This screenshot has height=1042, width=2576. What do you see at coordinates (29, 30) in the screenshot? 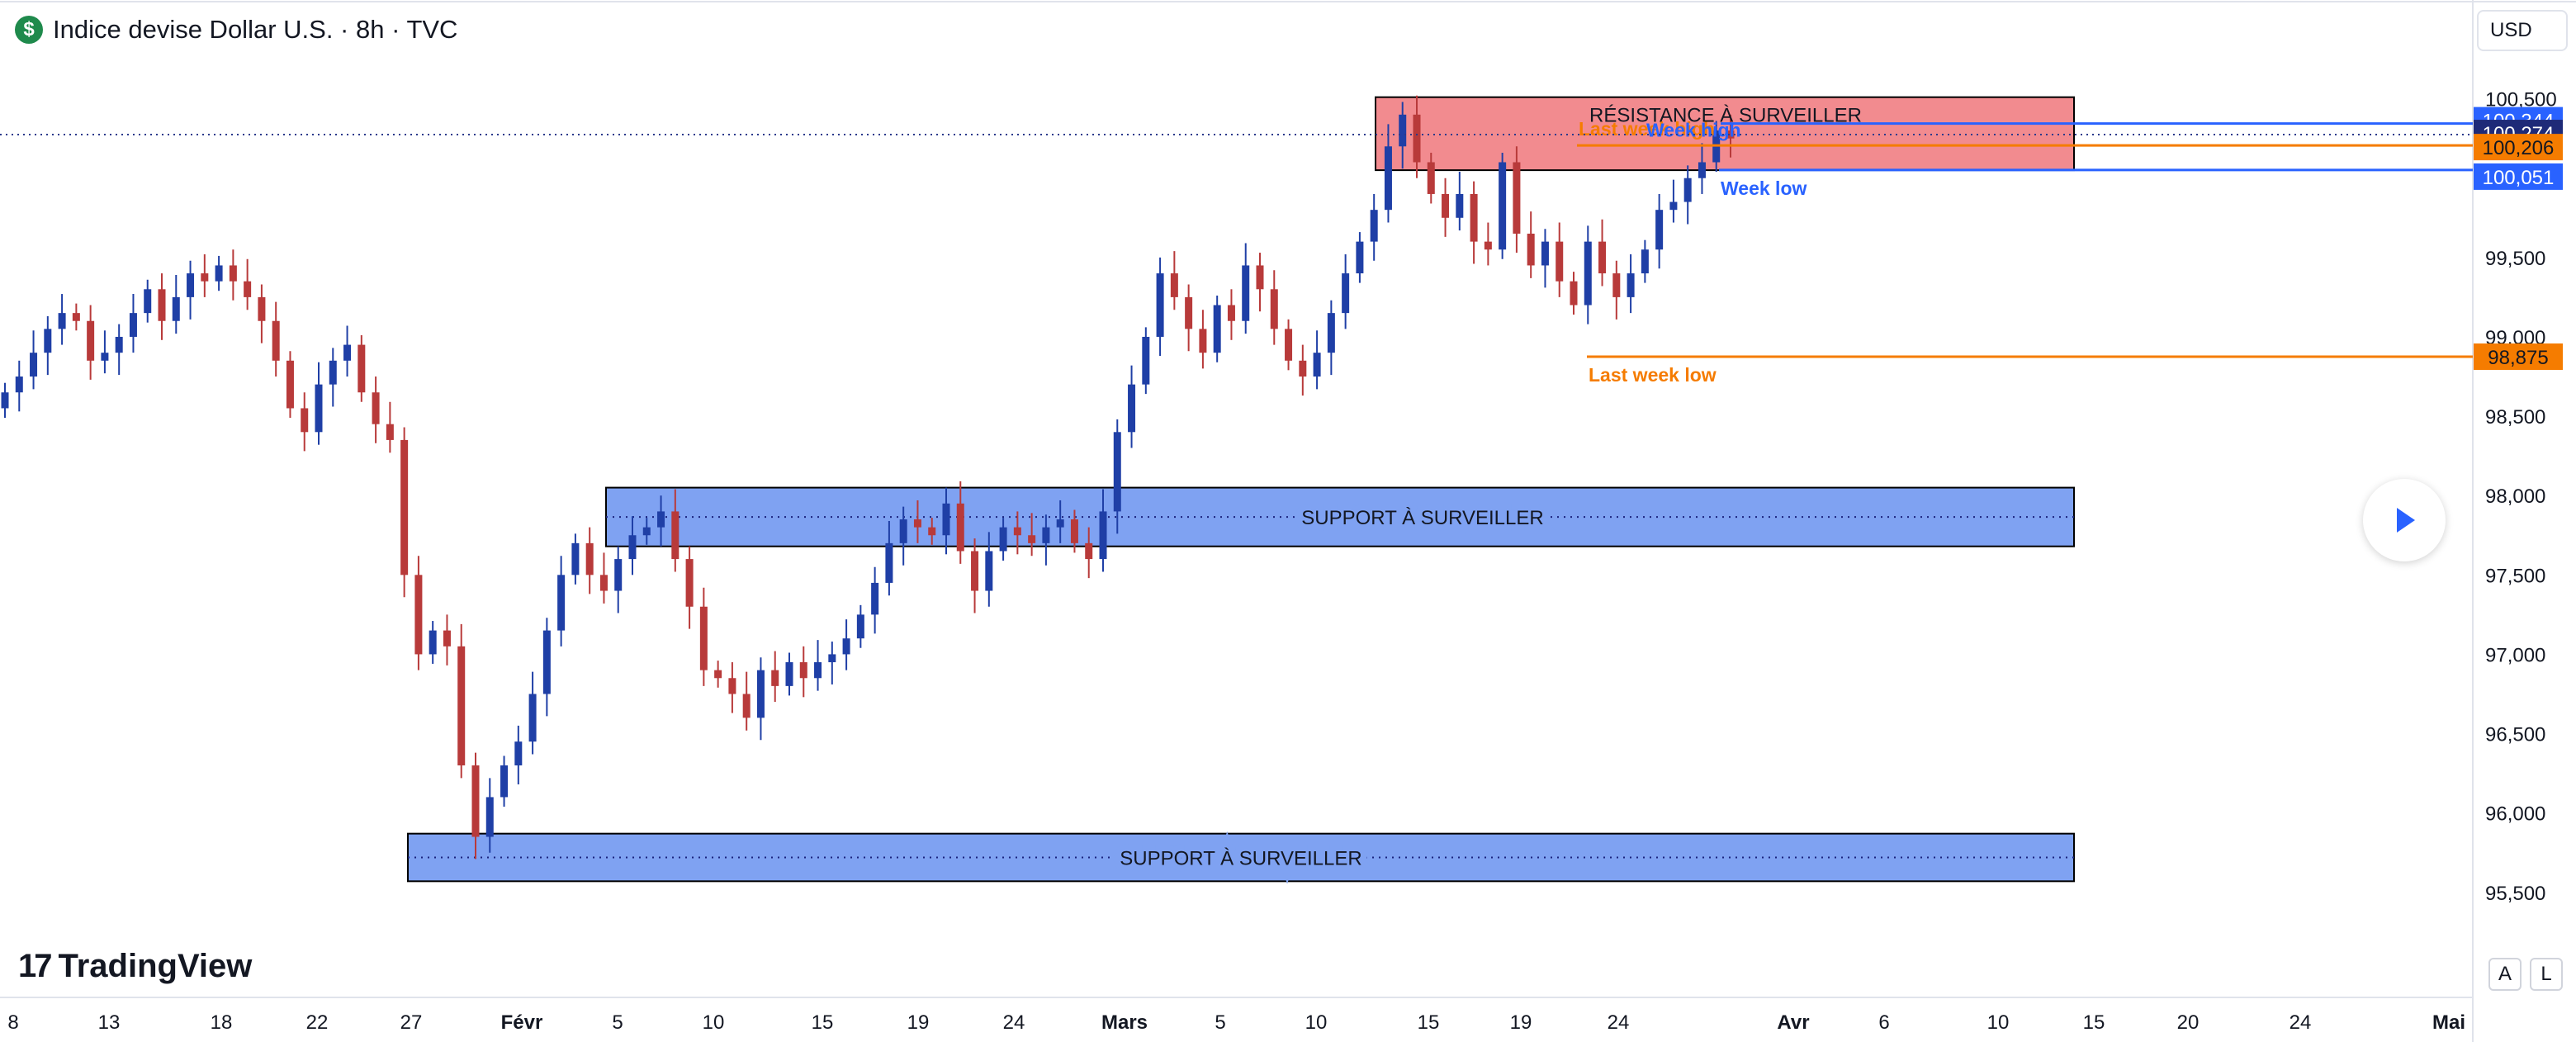
I see `dollar-logo-icon: $` at bounding box center [29, 30].